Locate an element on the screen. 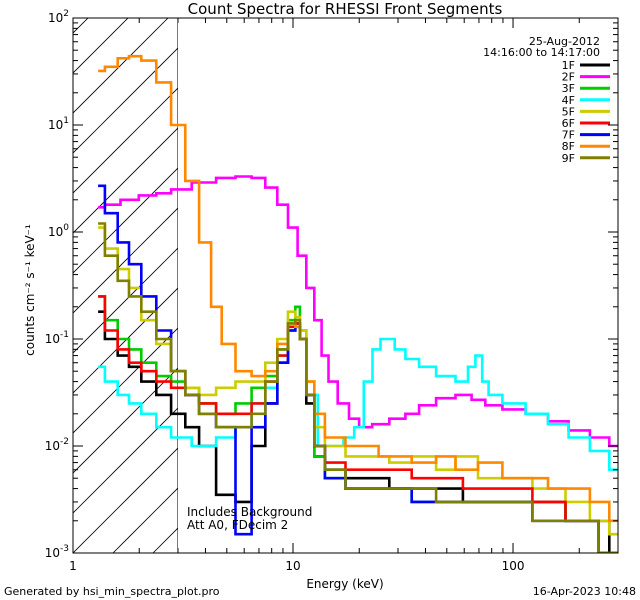 The image size is (640, 600). legend-label-5F: 5F is located at coordinates (568, 111).